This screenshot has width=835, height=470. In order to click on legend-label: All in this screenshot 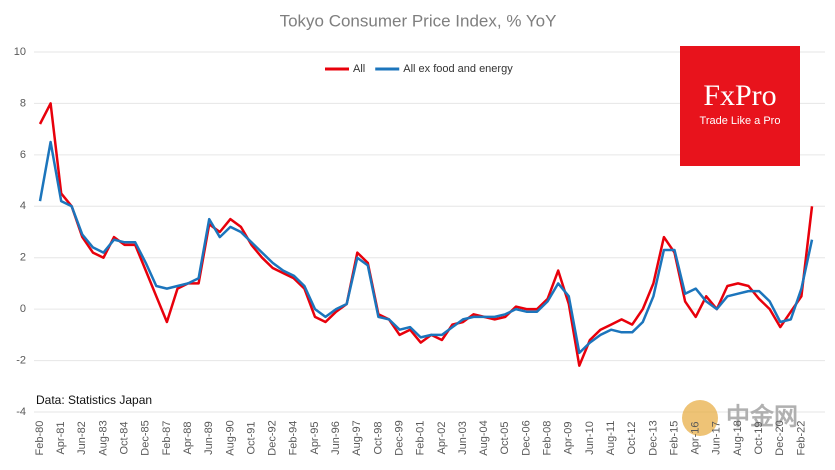, I will do `click(359, 69)`.